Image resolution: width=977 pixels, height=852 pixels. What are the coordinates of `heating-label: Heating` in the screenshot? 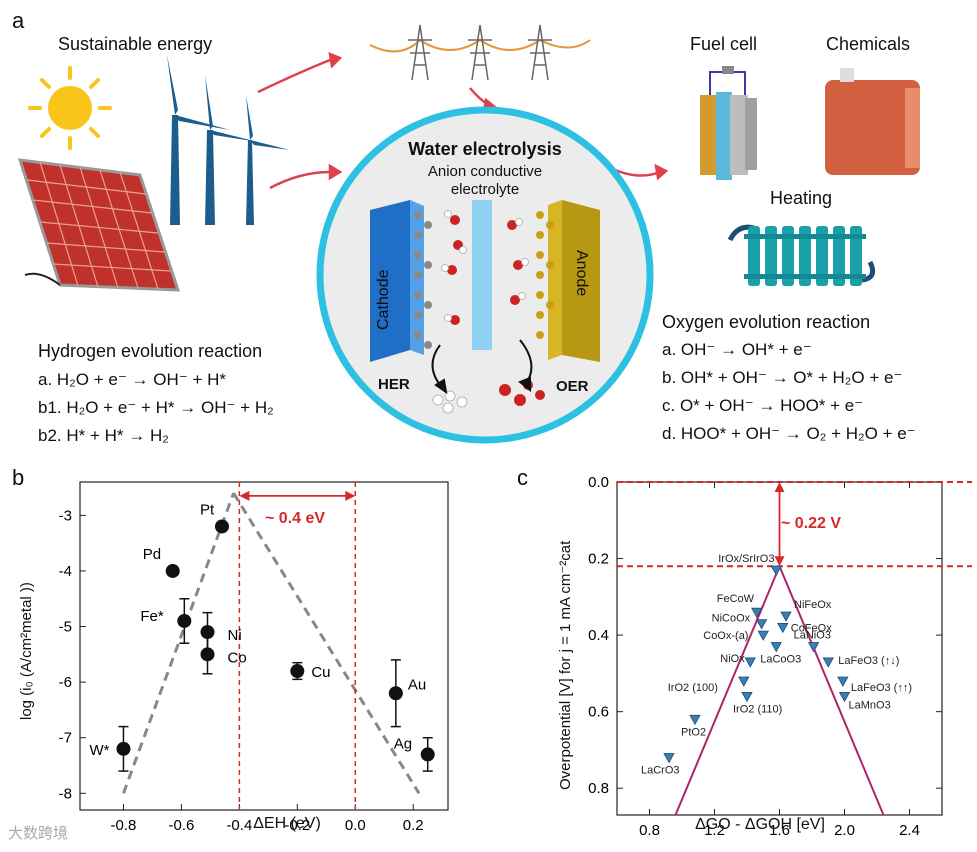 It's located at (801, 198).